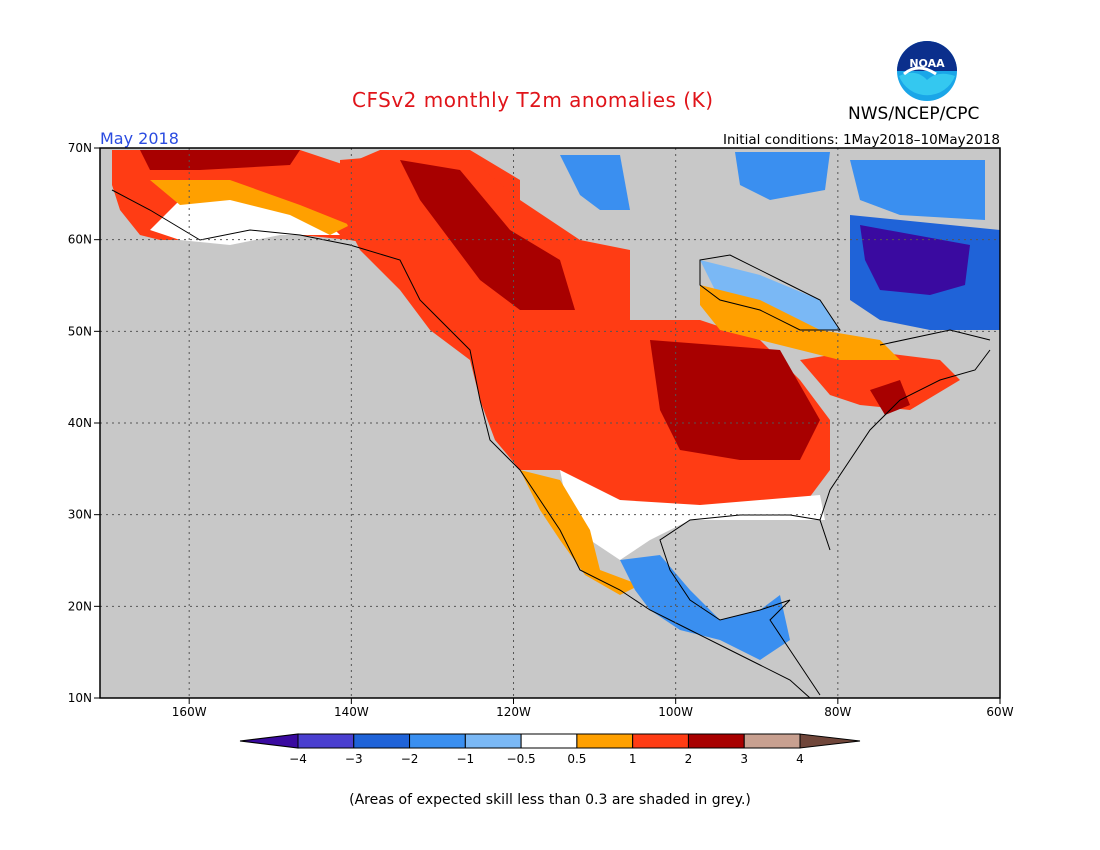 Image resolution: width=1100 pixels, height=850 pixels. I want to click on colorbar-tick-label: −4, so click(298, 759).